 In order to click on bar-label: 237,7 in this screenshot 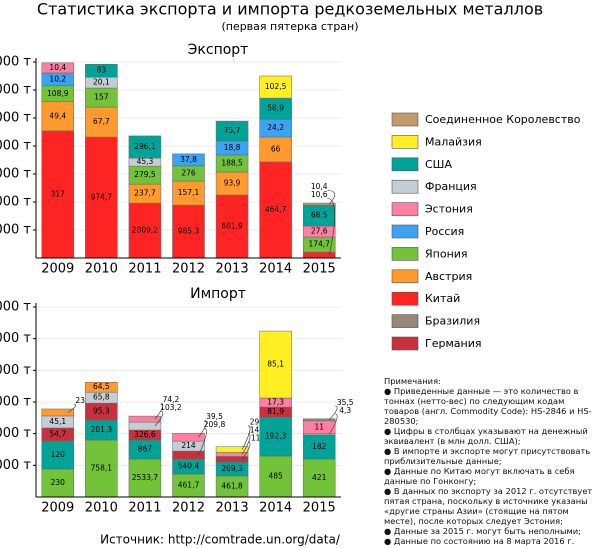, I will do `click(145, 193)`.